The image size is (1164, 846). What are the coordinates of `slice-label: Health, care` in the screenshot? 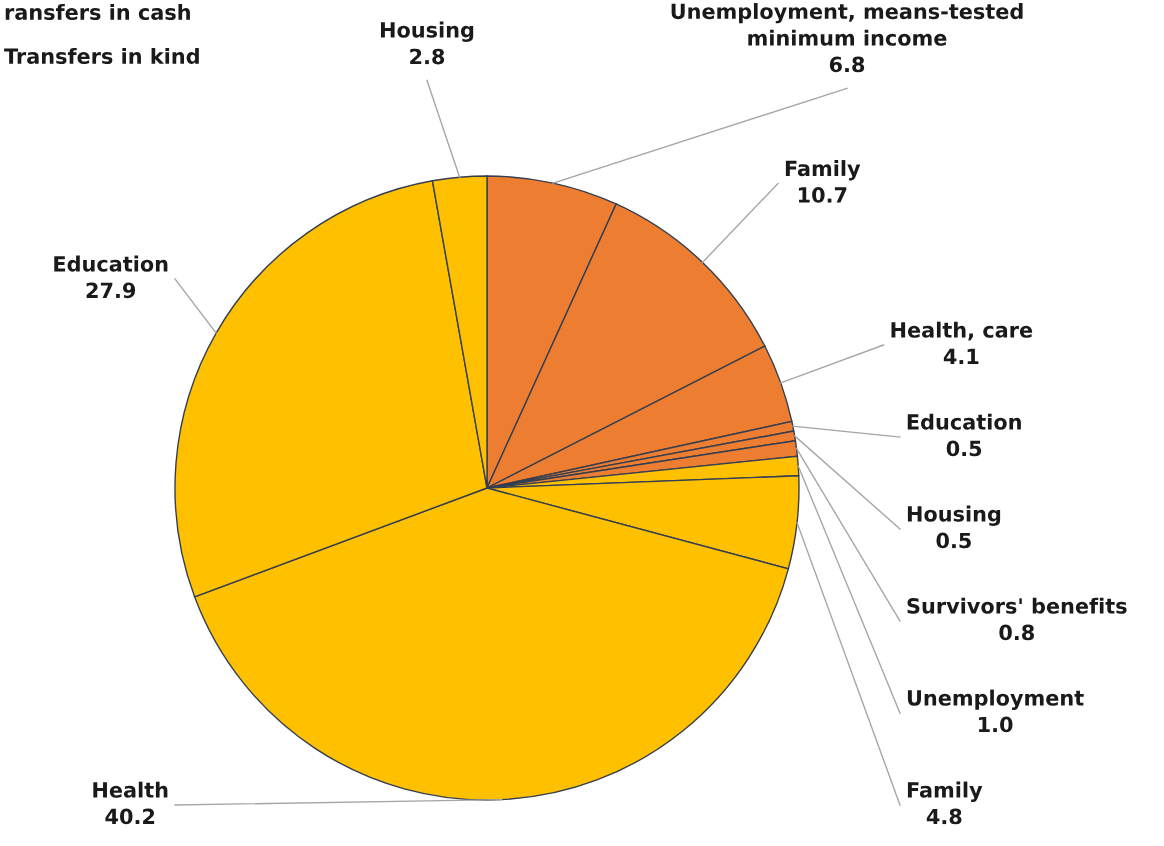 It's located at (962, 331).